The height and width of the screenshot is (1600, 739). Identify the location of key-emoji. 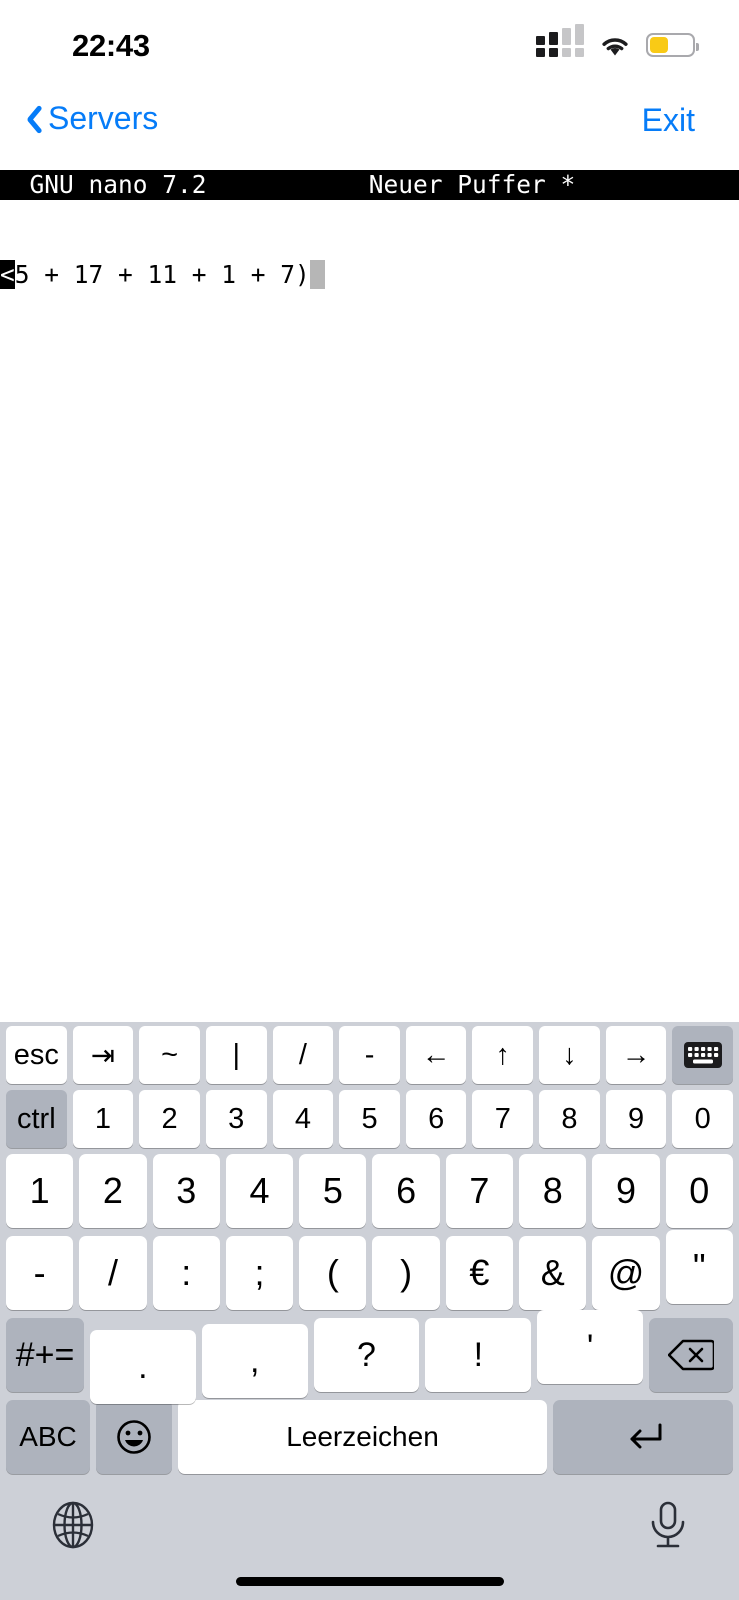
(134, 1437).